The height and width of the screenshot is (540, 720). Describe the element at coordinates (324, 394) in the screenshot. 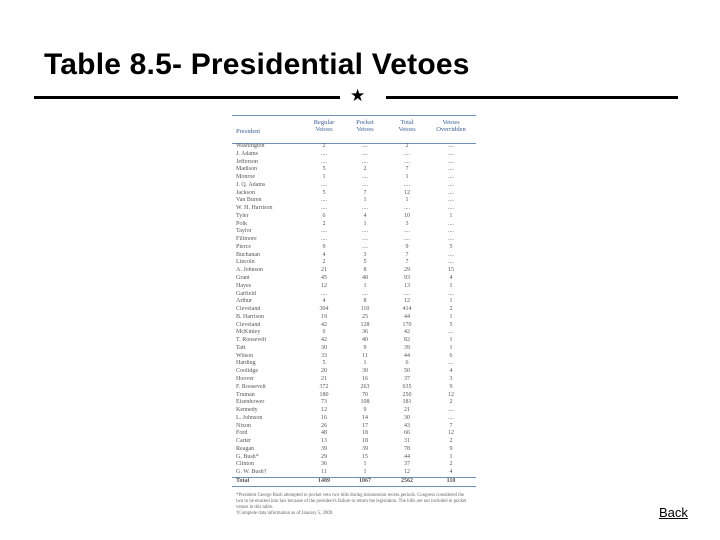

I see `regular-vetoes-cell: 180` at that location.